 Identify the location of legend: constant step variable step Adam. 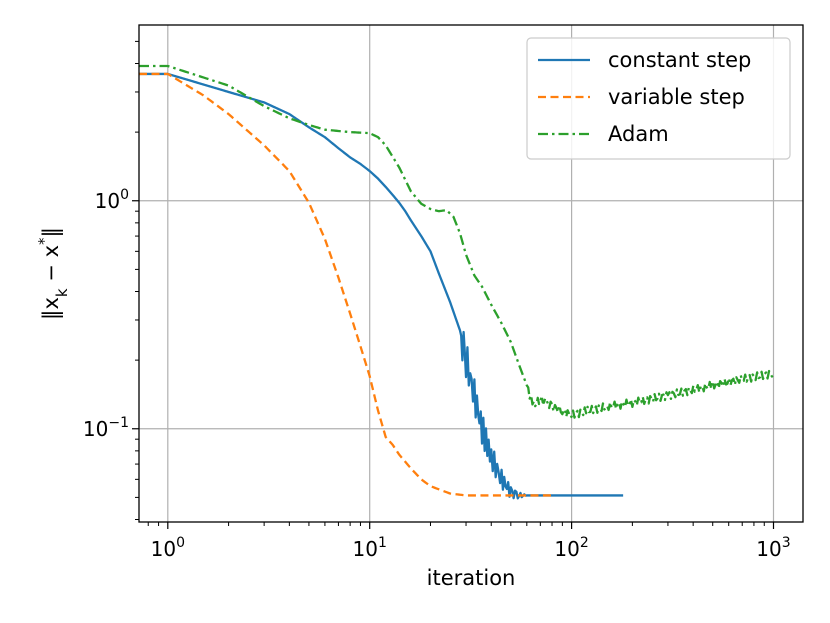
(658, 98).